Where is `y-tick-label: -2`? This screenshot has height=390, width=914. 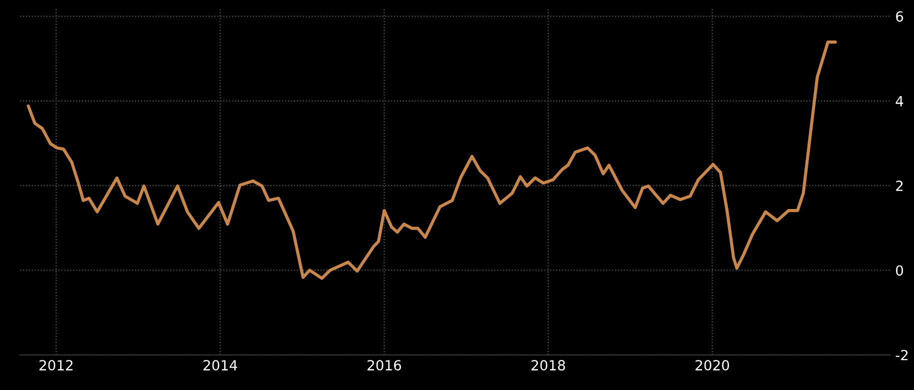
y-tick-label: -2 is located at coordinates (902, 355).